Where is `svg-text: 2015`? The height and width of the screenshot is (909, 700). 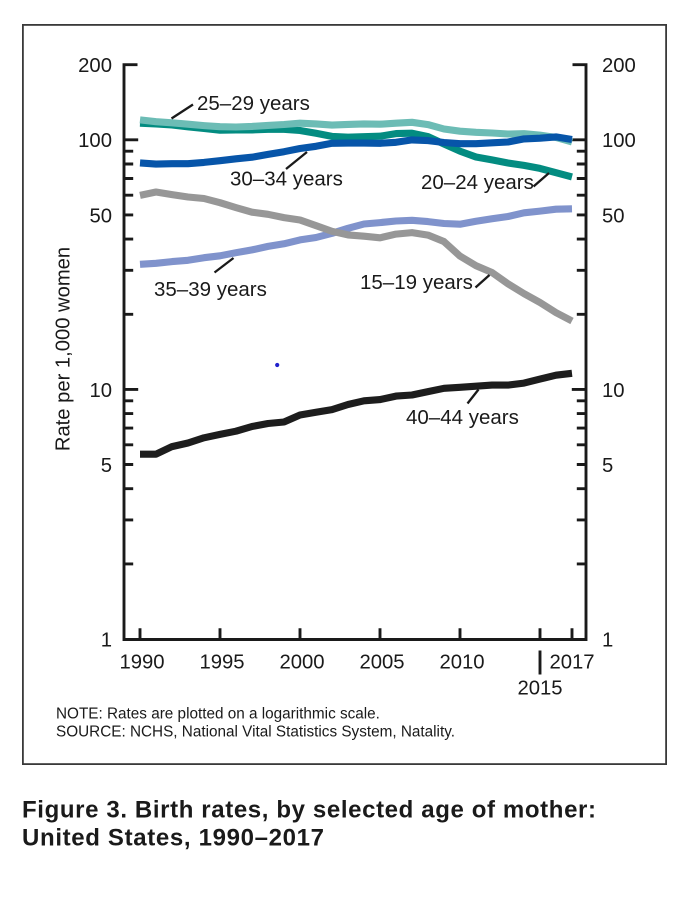
svg-text: 2015 is located at coordinates (539, 689).